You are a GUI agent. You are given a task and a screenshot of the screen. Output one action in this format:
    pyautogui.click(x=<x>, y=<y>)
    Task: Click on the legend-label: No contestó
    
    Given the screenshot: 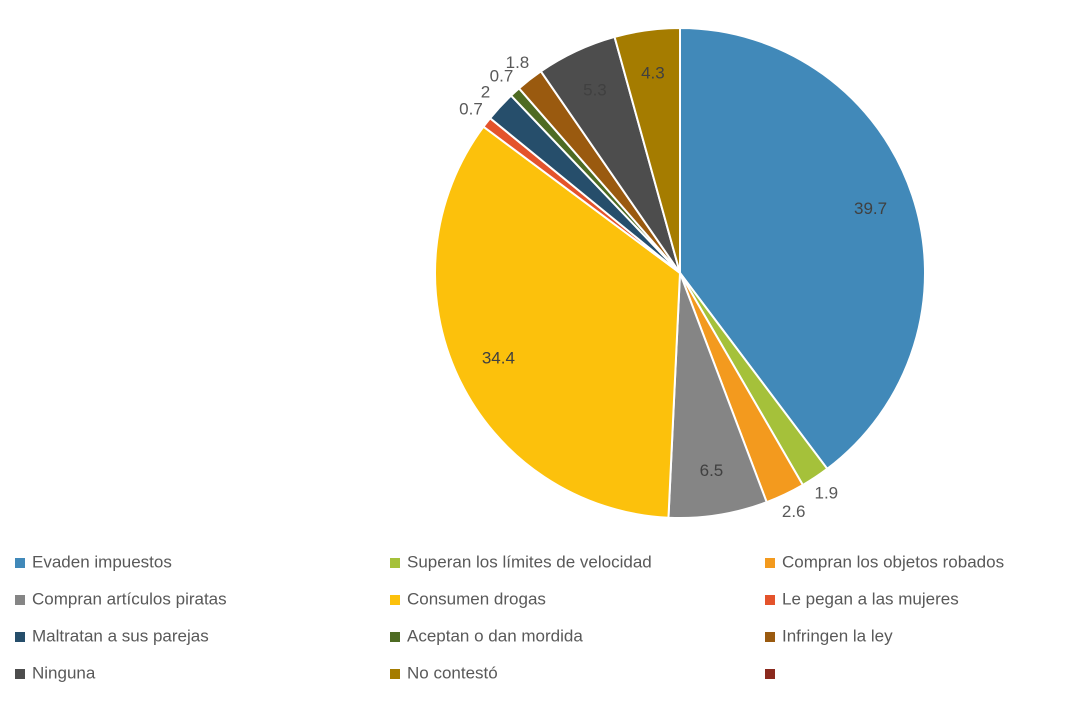 What is the action you would take?
    pyautogui.click(x=452, y=672)
    